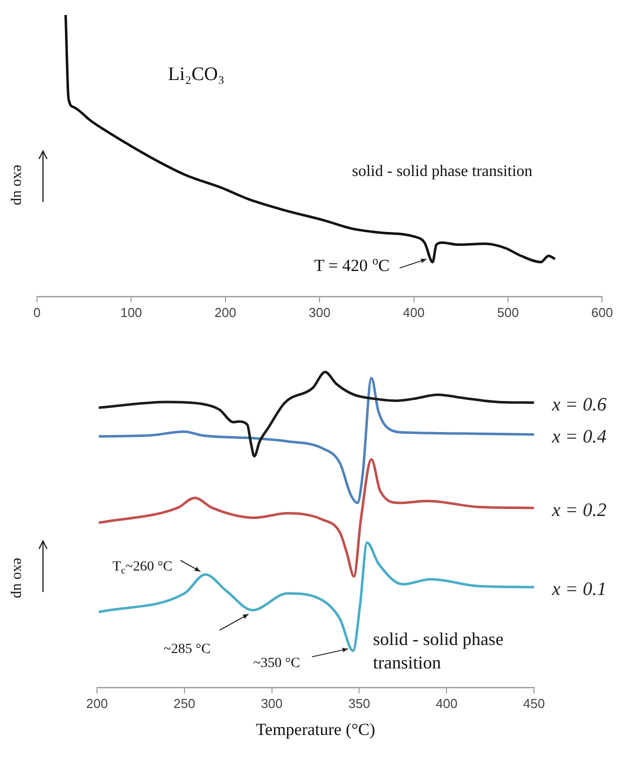 Image resolution: width=624 pixels, height=759 pixels. I want to click on x-tick-label: 100, so click(131, 312).